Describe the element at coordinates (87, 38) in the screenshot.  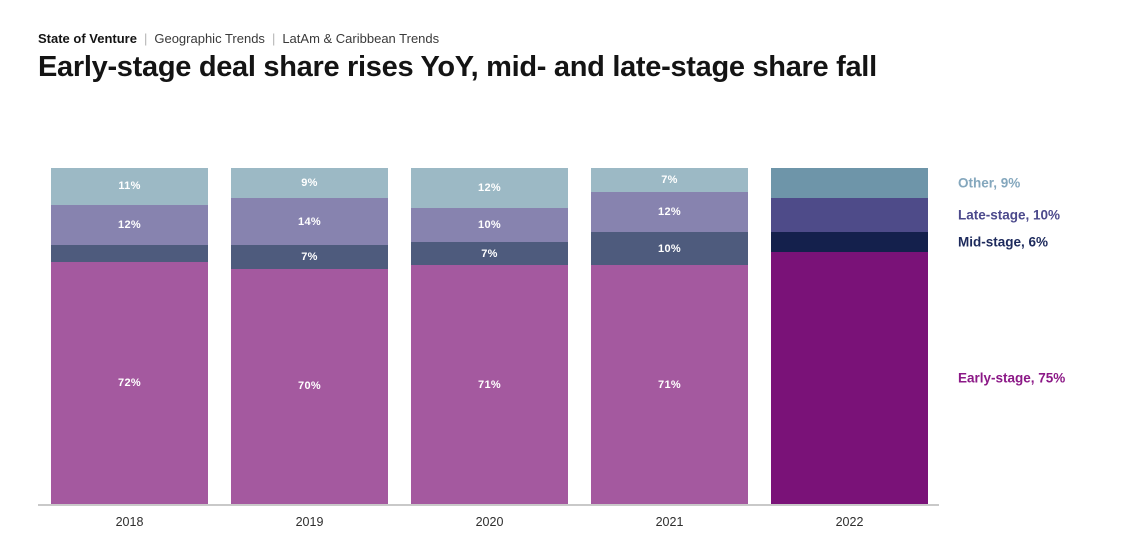
I see `breadcrumb-item-state-of-venture: State of Venture` at that location.